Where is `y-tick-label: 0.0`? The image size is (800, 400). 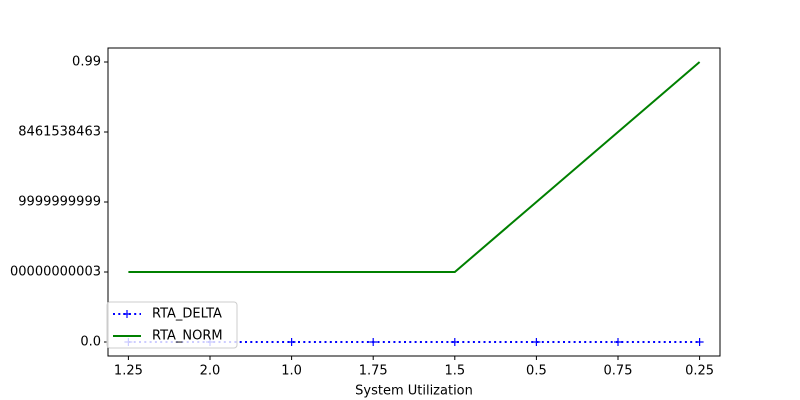 y-tick-label: 0.0 is located at coordinates (90, 342).